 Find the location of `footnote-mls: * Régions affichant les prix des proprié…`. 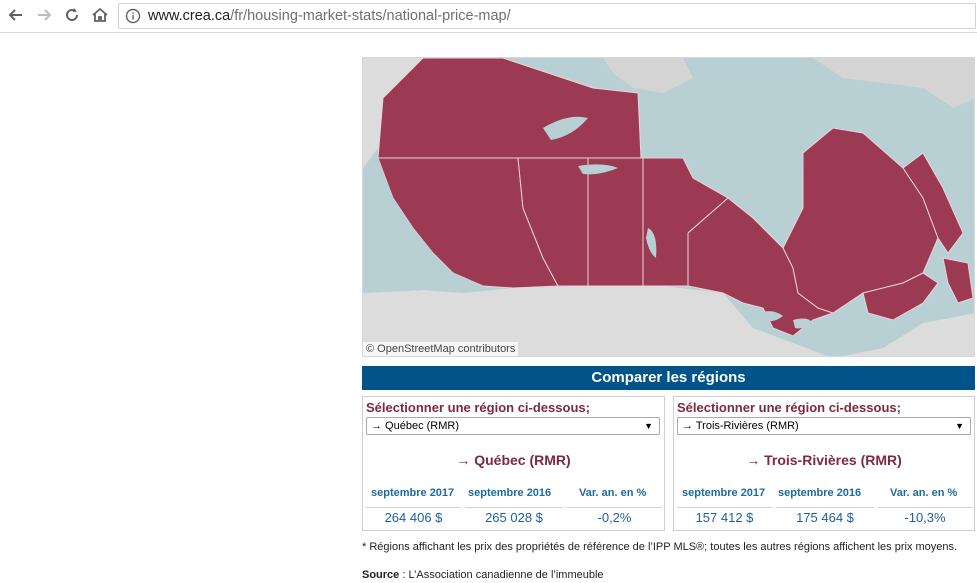

footnote-mls: * Régions affichant les prix des proprié… is located at coordinates (660, 547).